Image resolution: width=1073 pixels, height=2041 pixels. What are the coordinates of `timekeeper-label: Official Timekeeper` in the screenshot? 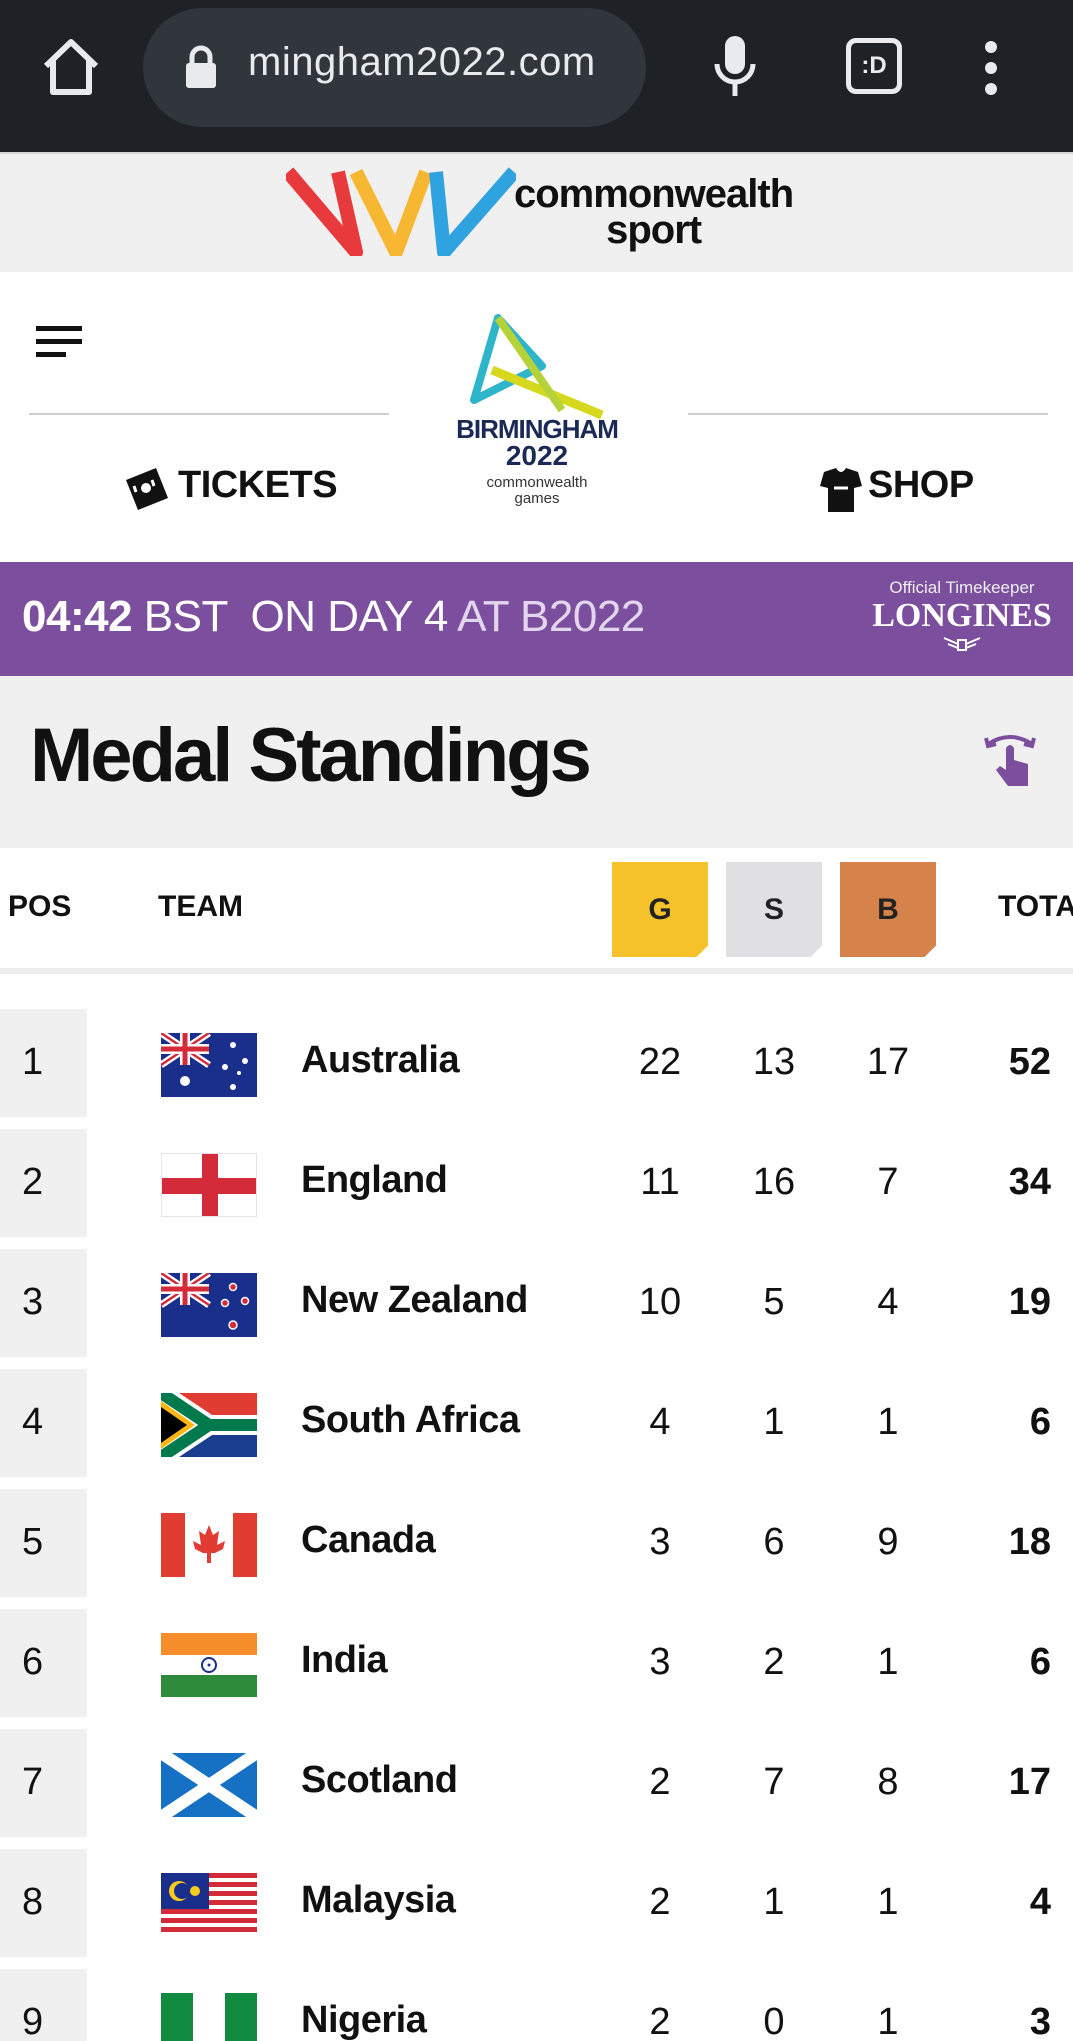 It's located at (962, 587).